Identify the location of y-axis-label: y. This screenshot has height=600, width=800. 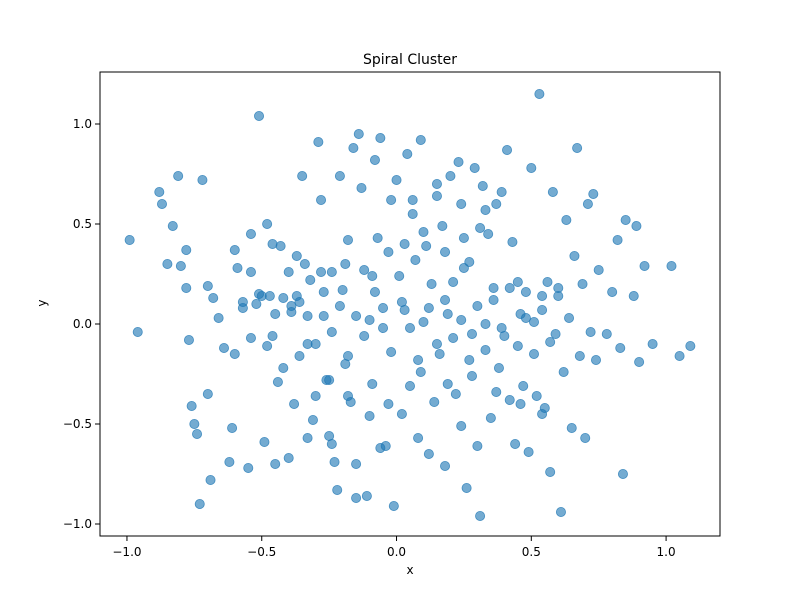
(42, 302).